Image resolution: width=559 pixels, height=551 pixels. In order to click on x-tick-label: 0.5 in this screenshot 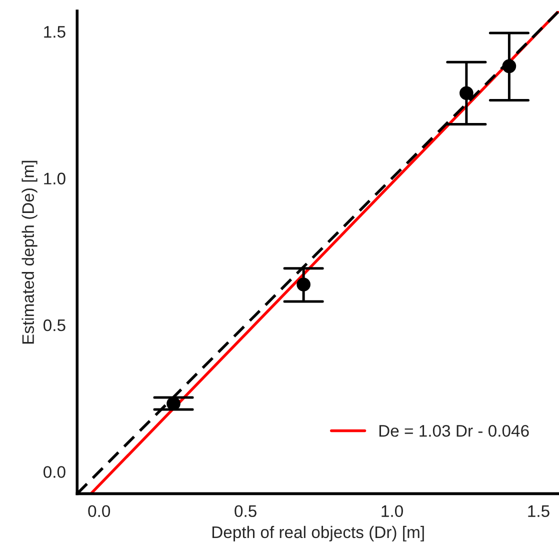, I will do `click(245, 511)`.